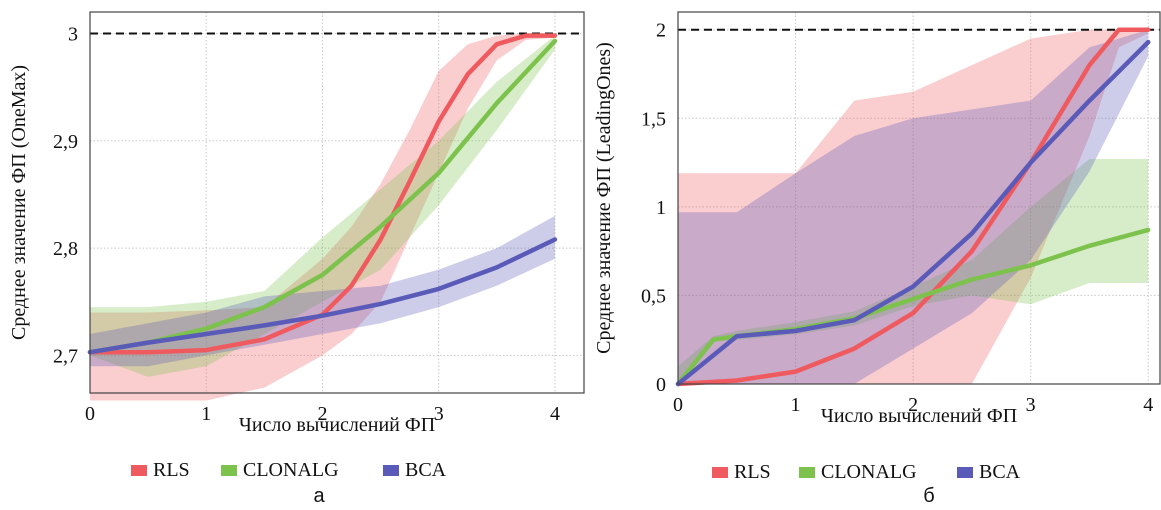 The image size is (1161, 510). I want to click on y-tick-label: 1, so click(661, 208).